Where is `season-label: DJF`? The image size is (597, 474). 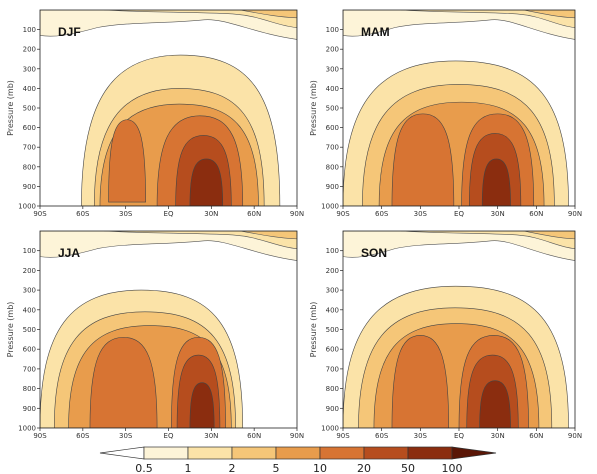
season-label: DJF is located at coordinates (69, 32).